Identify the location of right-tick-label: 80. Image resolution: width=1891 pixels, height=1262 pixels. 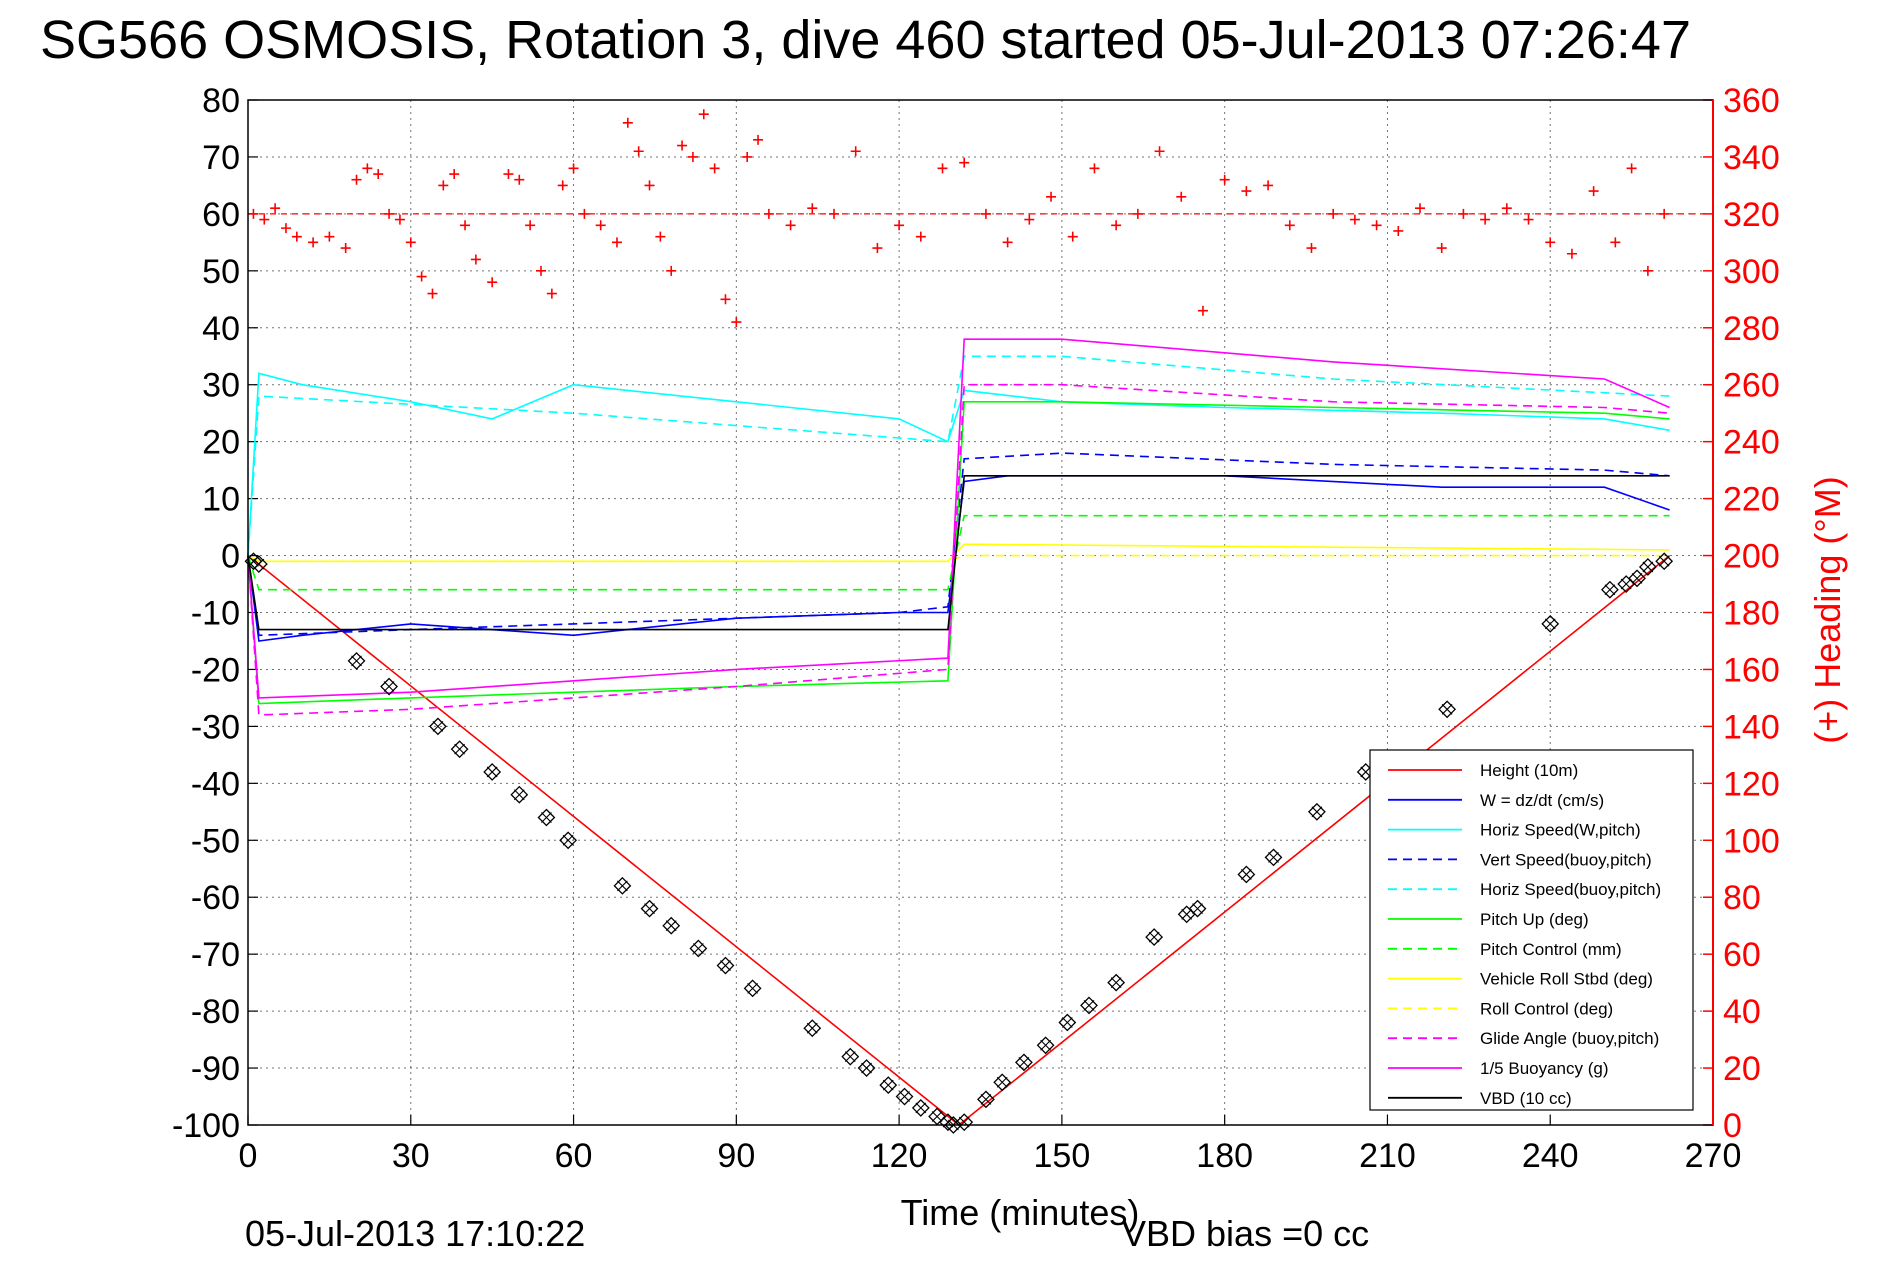
(1742, 898).